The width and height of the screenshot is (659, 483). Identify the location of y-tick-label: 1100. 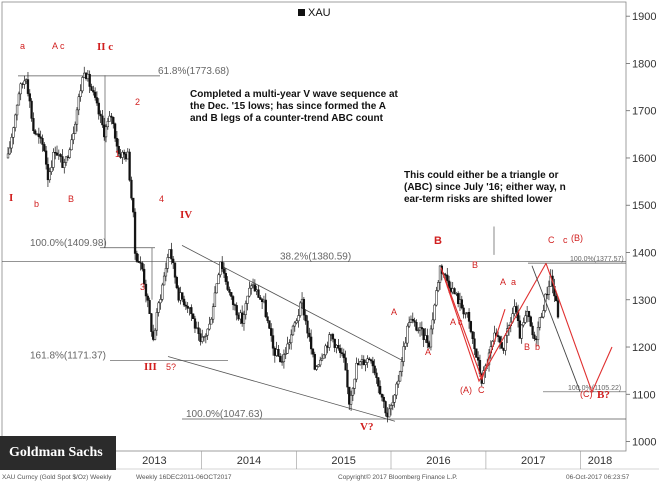
(644, 395).